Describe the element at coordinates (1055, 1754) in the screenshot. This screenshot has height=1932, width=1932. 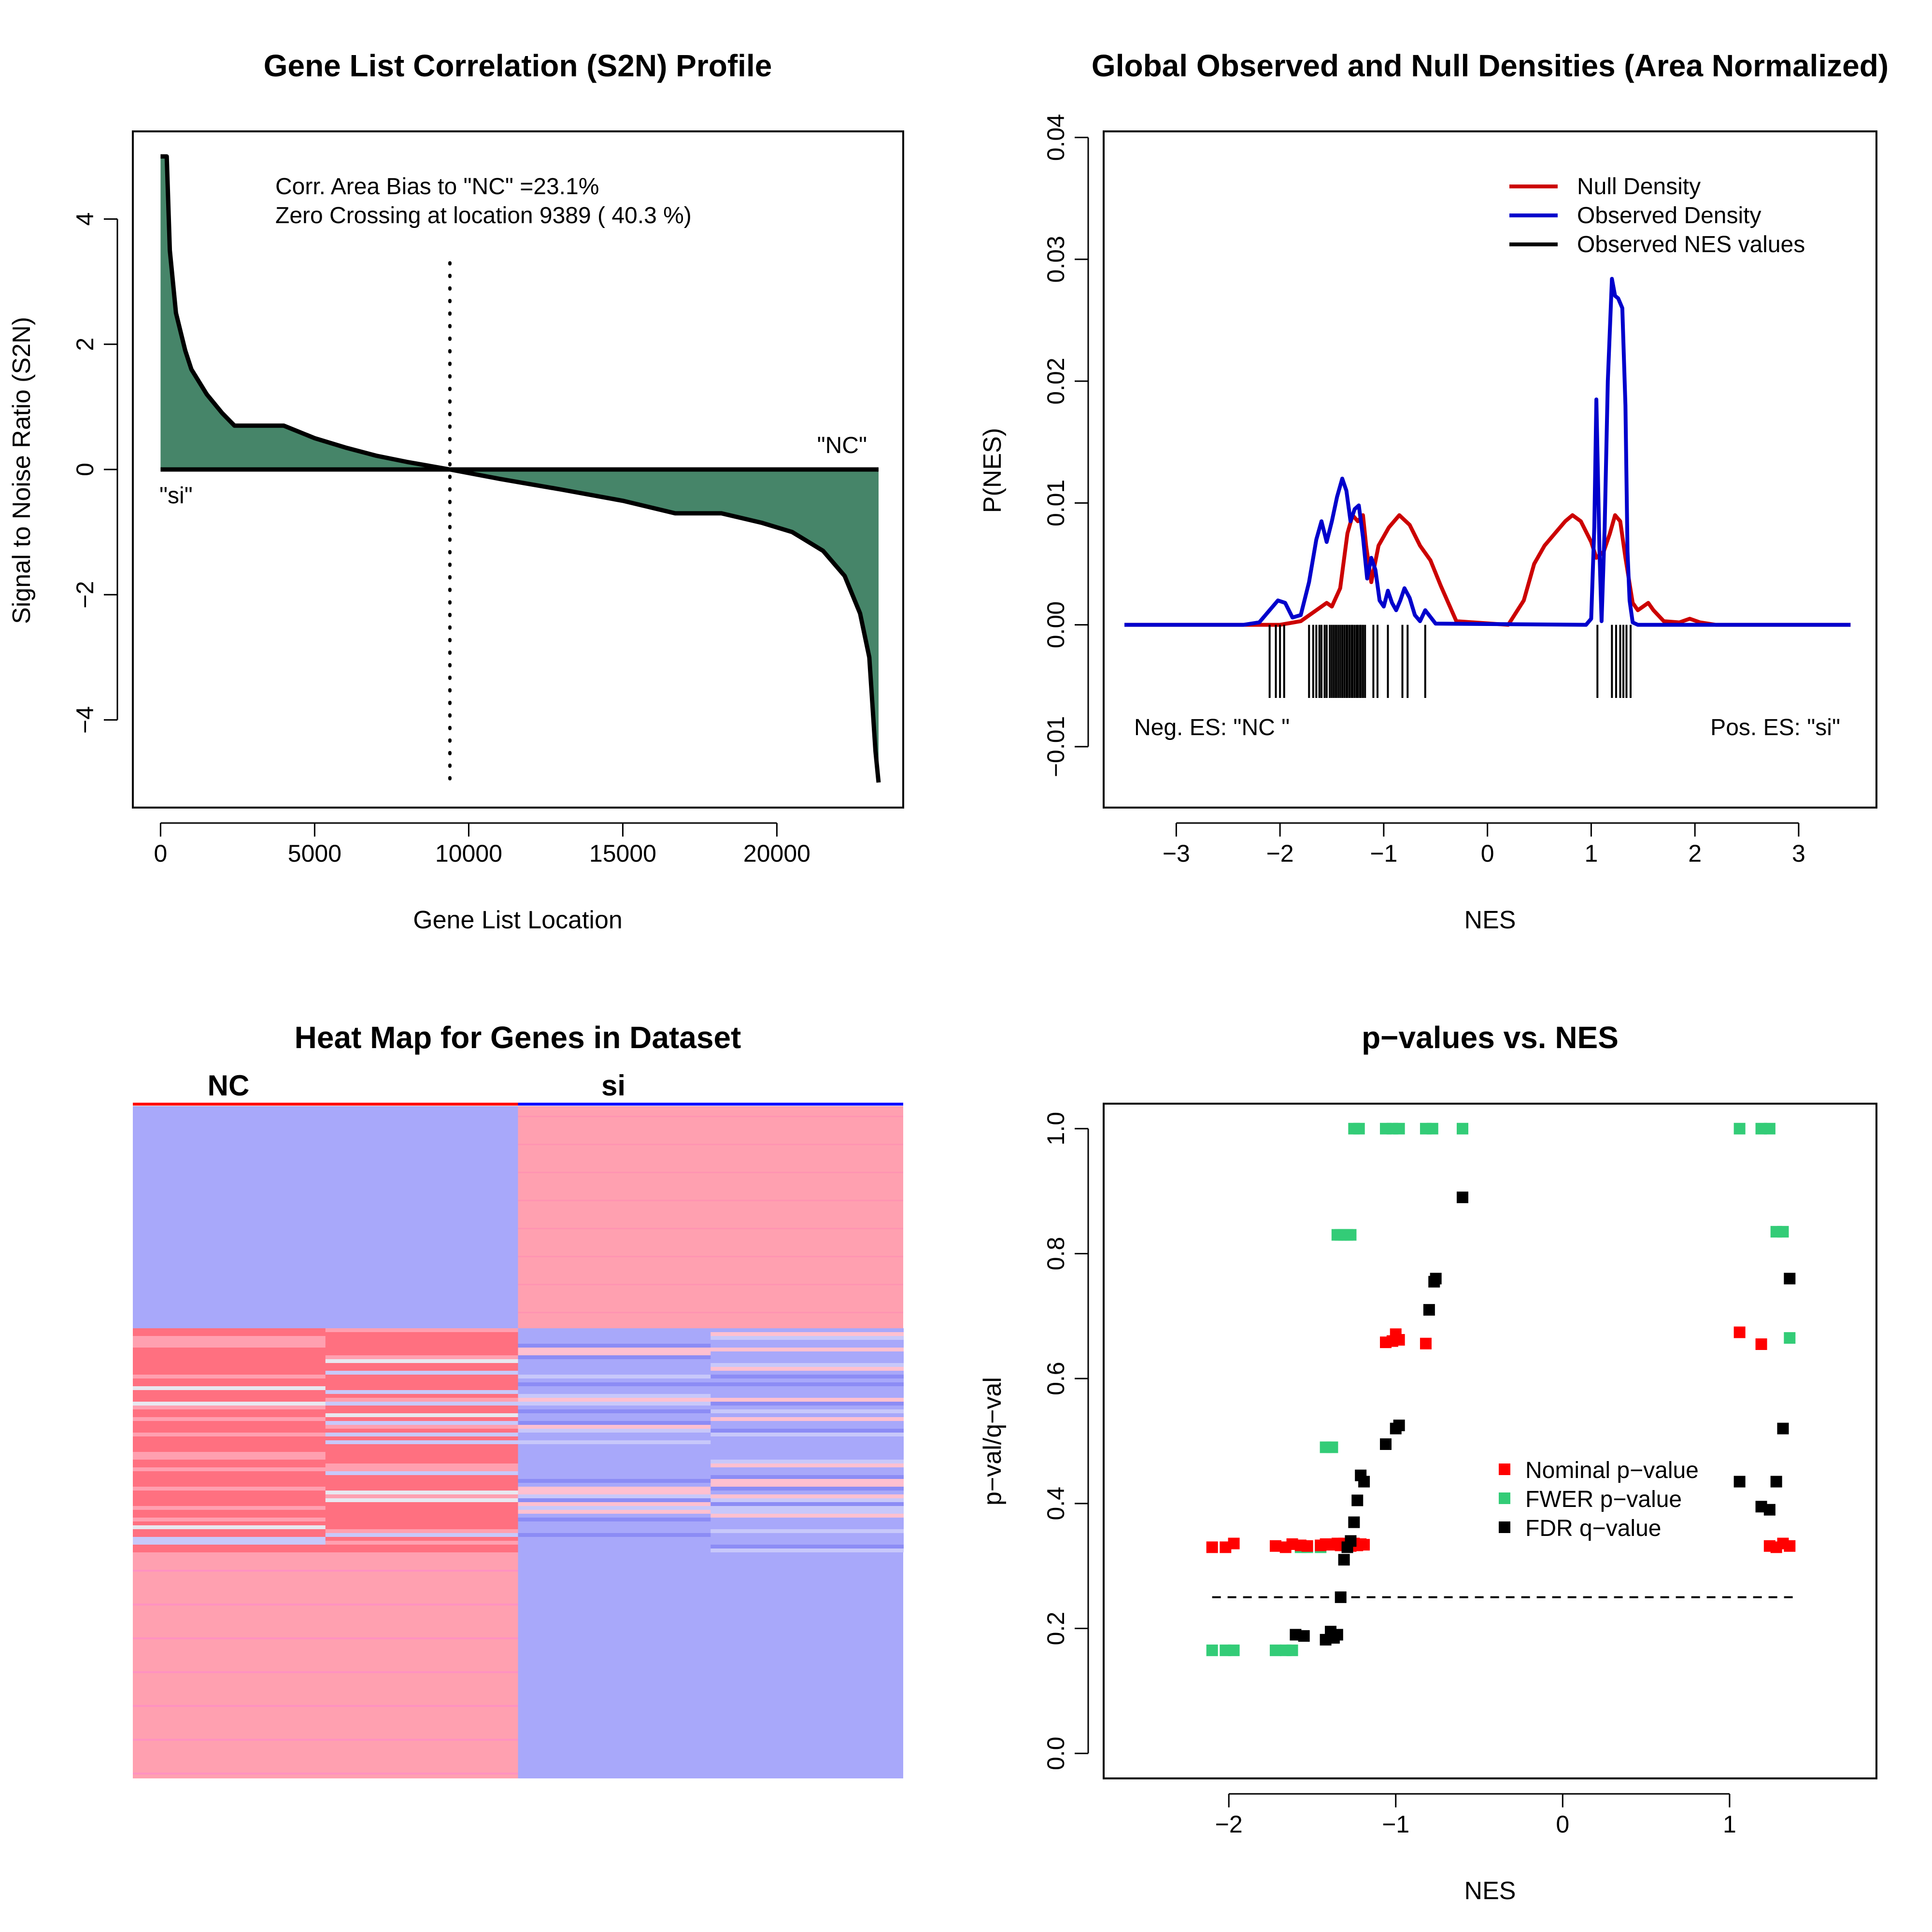
I see `pvalues-y-tick-label: 0.0` at that location.